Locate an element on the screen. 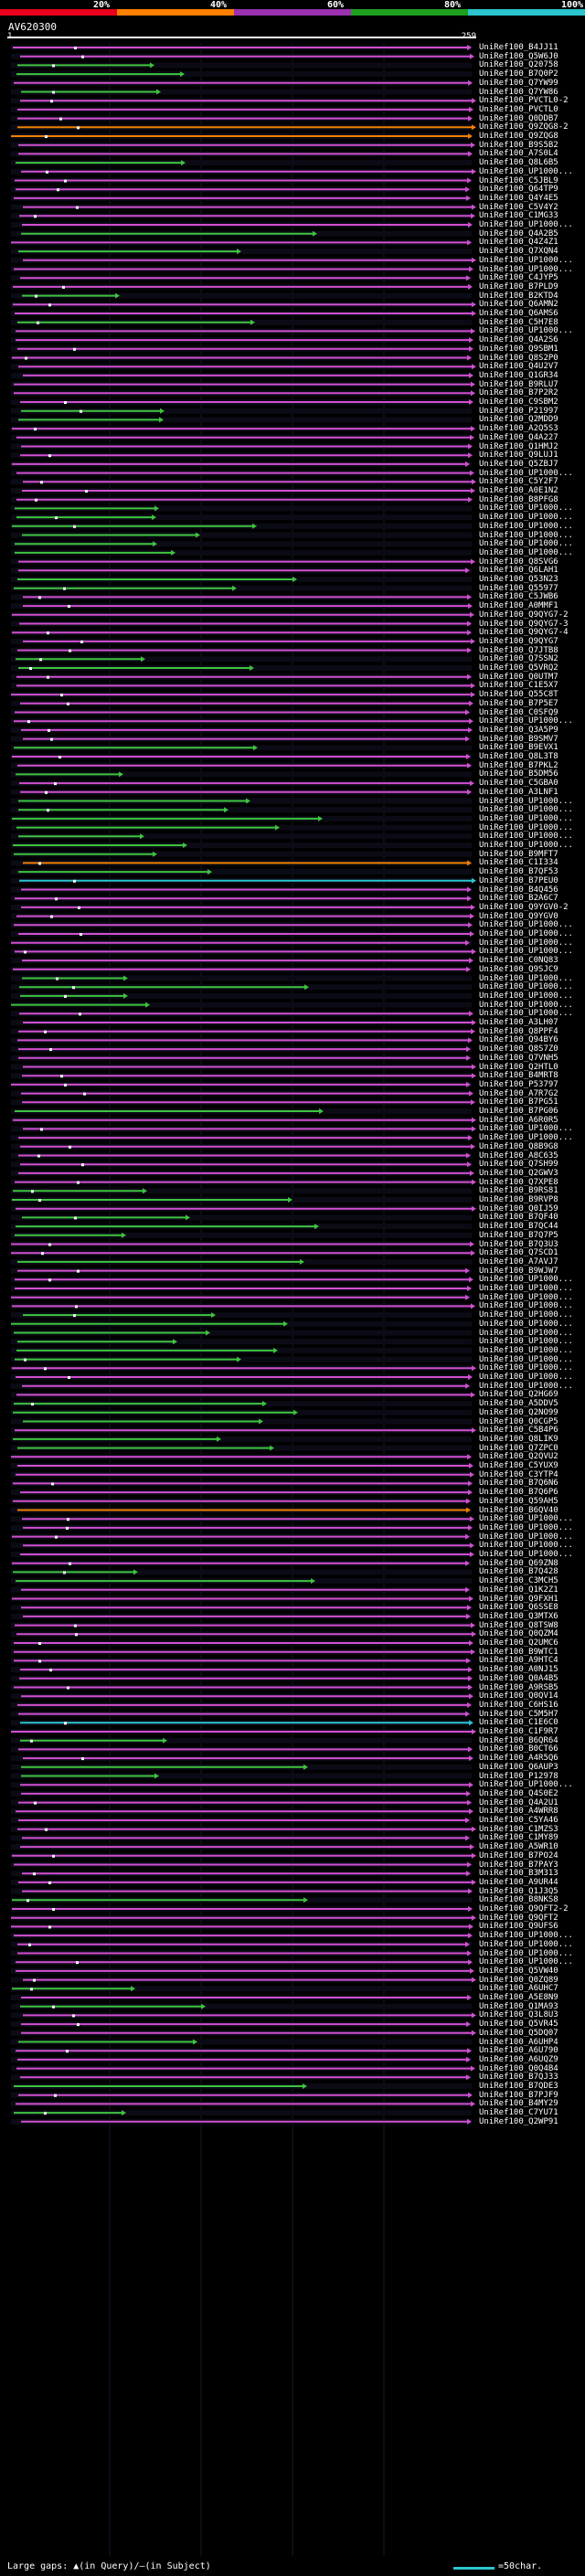  hit-label: UniRef100_C3MCH5 is located at coordinates (518, 1581).